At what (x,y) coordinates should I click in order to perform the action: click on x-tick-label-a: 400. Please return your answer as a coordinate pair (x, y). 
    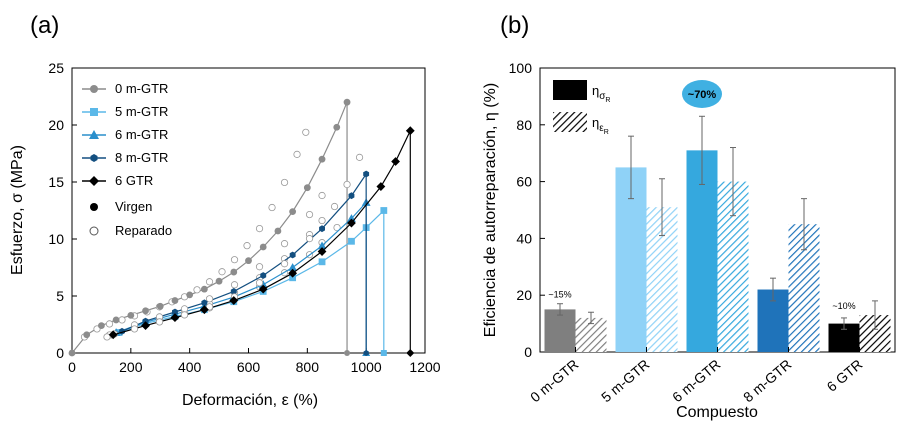
    Looking at the image, I should click on (190, 367).